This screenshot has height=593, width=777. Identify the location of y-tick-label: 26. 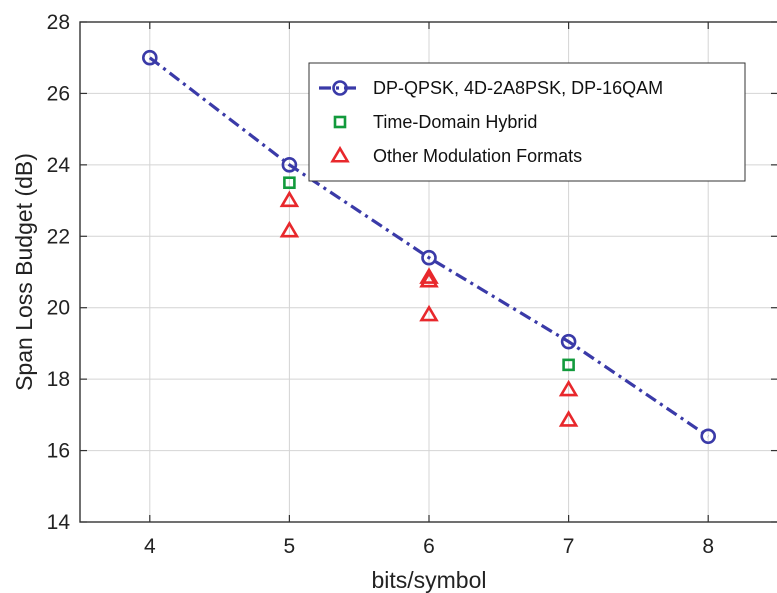
(58, 93).